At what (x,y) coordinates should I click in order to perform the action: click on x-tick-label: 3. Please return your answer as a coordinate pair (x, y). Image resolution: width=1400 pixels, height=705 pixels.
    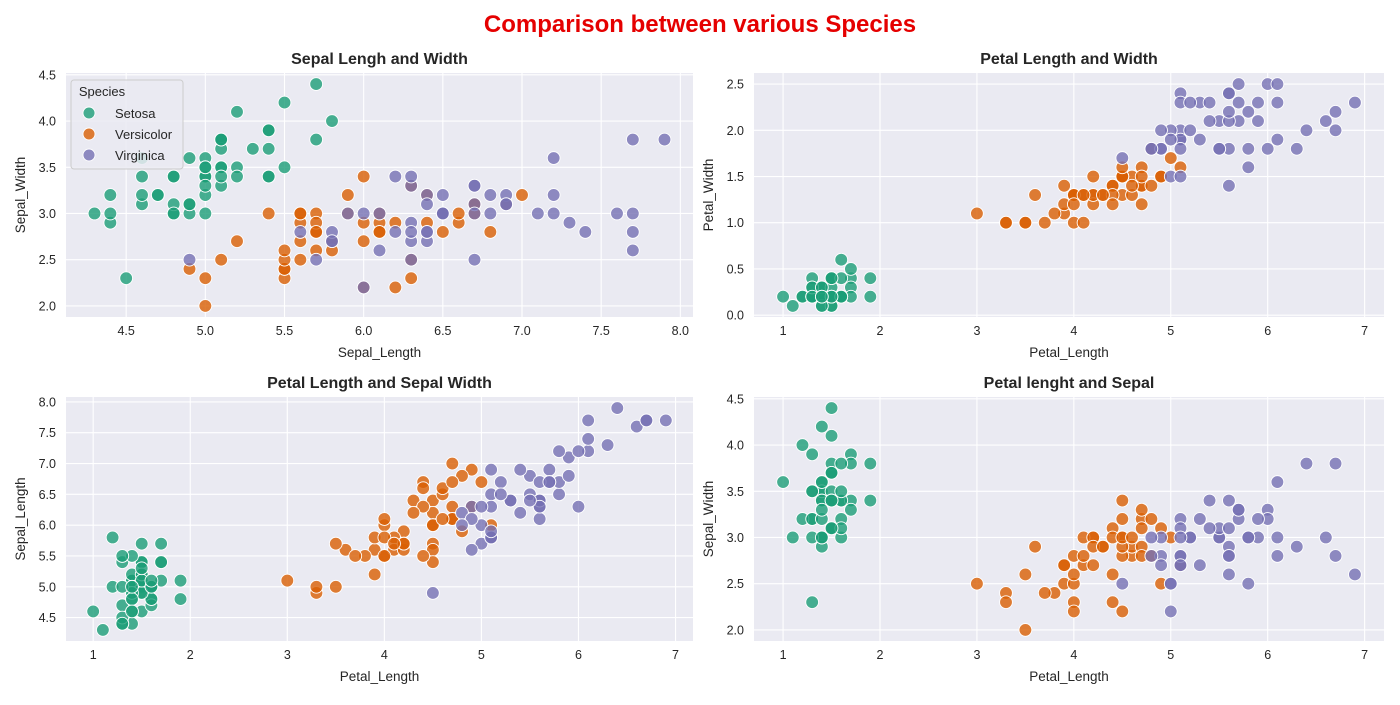
    Looking at the image, I should click on (976, 655).